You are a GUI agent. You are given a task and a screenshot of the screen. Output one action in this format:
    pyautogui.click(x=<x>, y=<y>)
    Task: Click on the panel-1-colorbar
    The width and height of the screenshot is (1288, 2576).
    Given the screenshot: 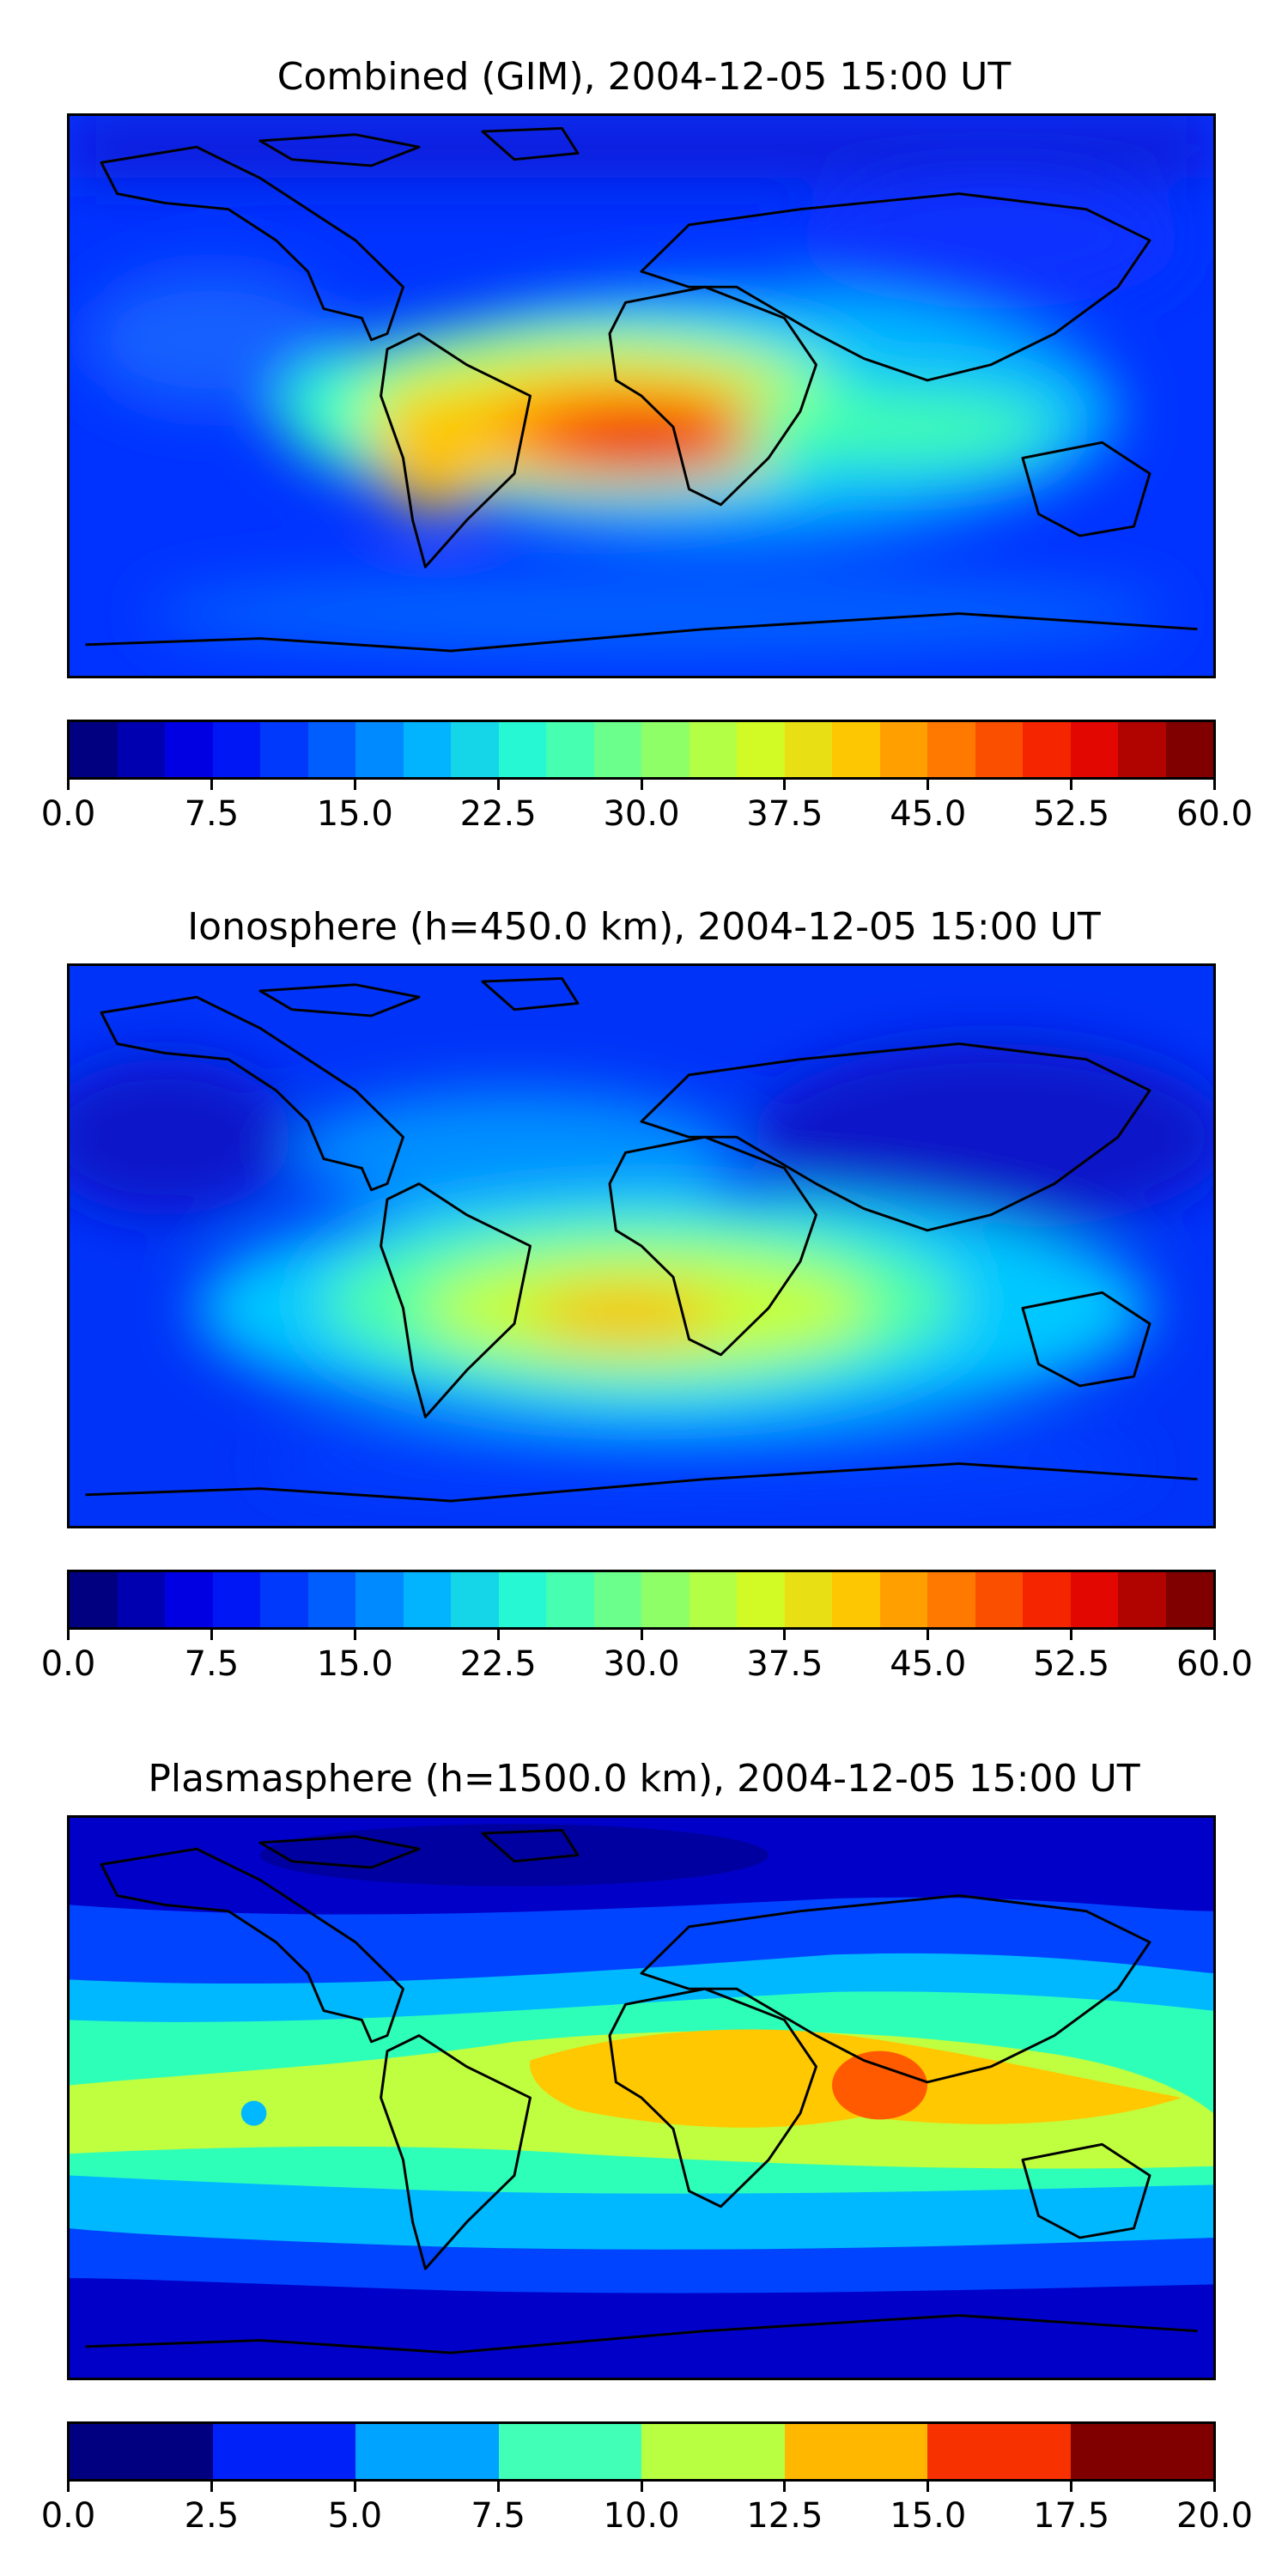 What is the action you would take?
    pyautogui.click(x=641, y=750)
    